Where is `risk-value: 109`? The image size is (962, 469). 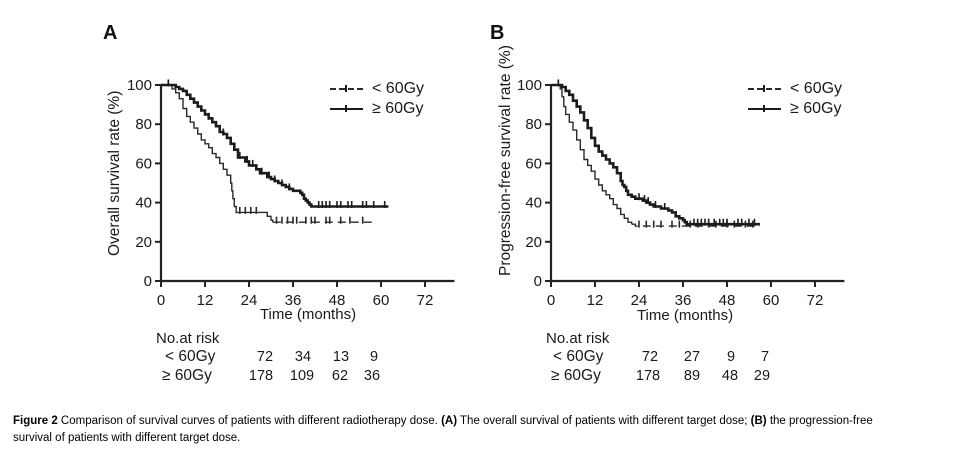
risk-value: 109 is located at coordinates (302, 376).